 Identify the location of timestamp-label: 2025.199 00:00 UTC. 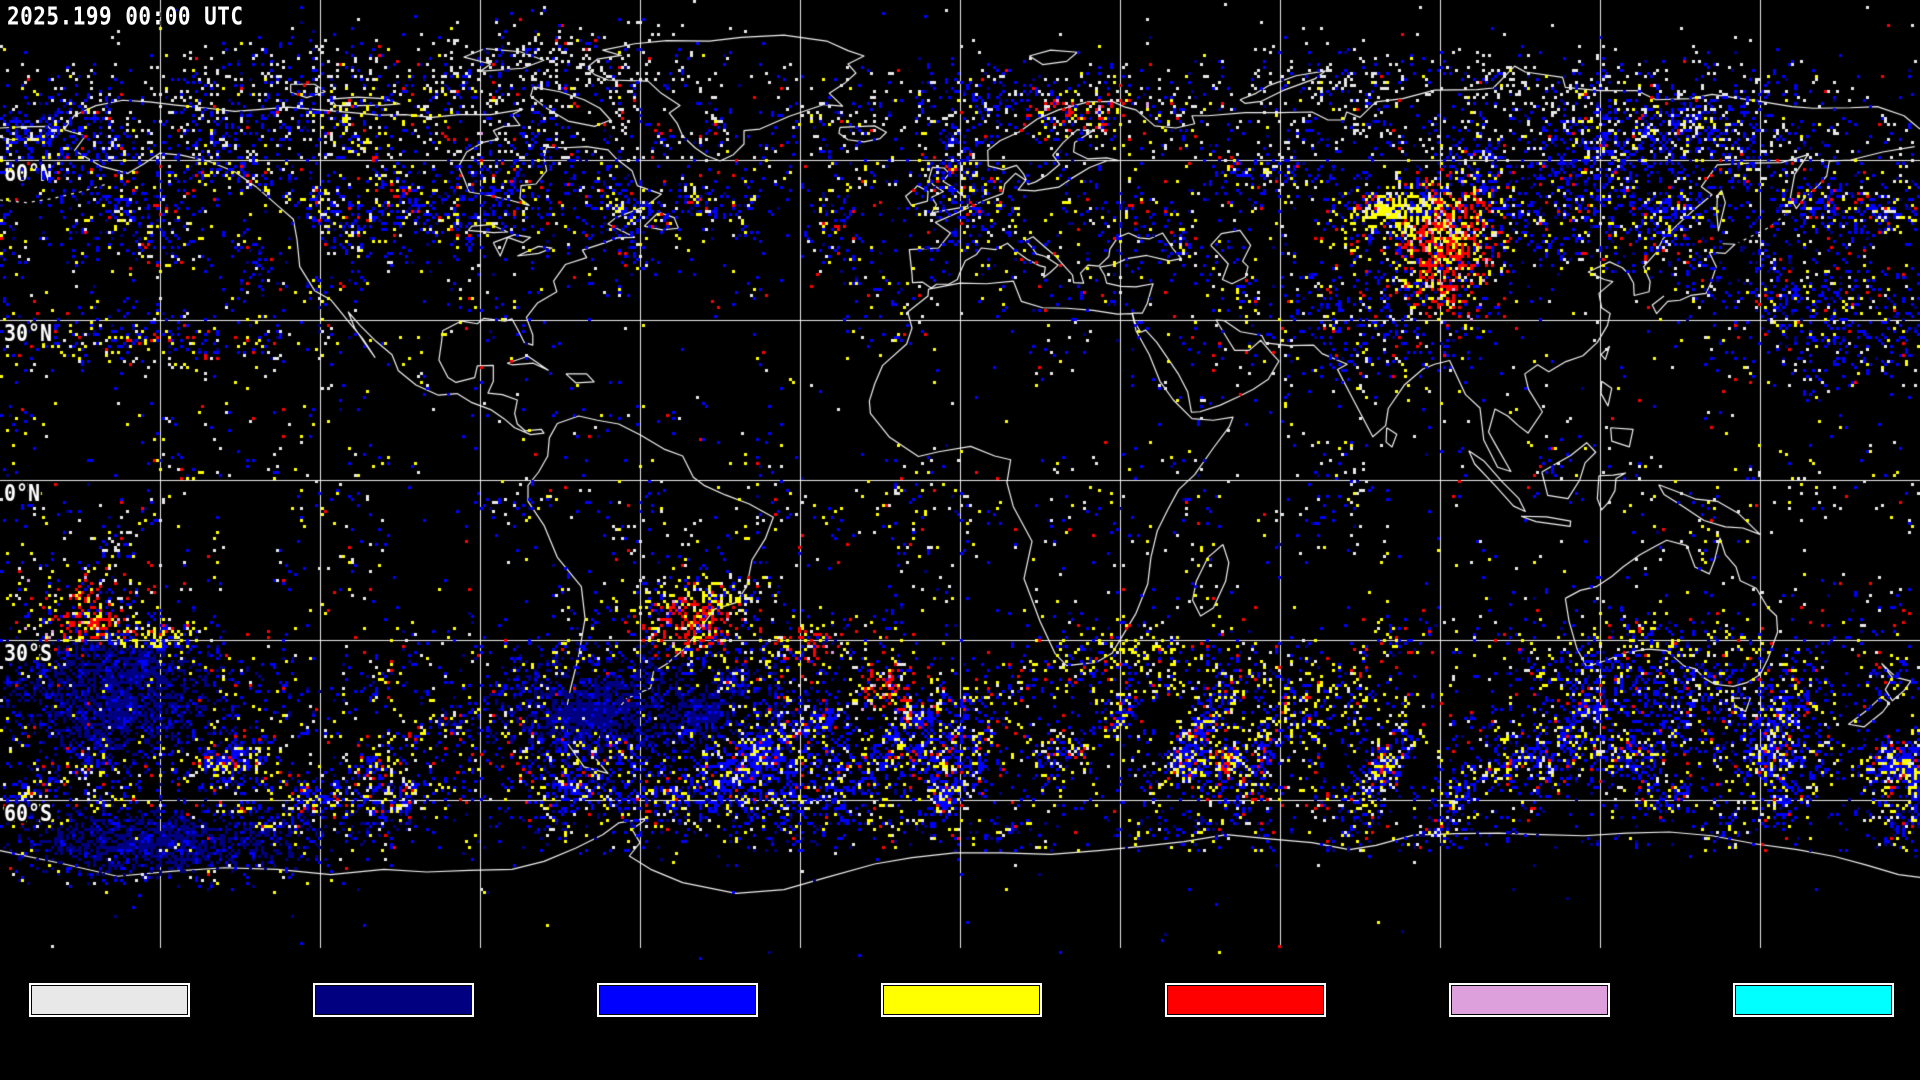
(125, 16).